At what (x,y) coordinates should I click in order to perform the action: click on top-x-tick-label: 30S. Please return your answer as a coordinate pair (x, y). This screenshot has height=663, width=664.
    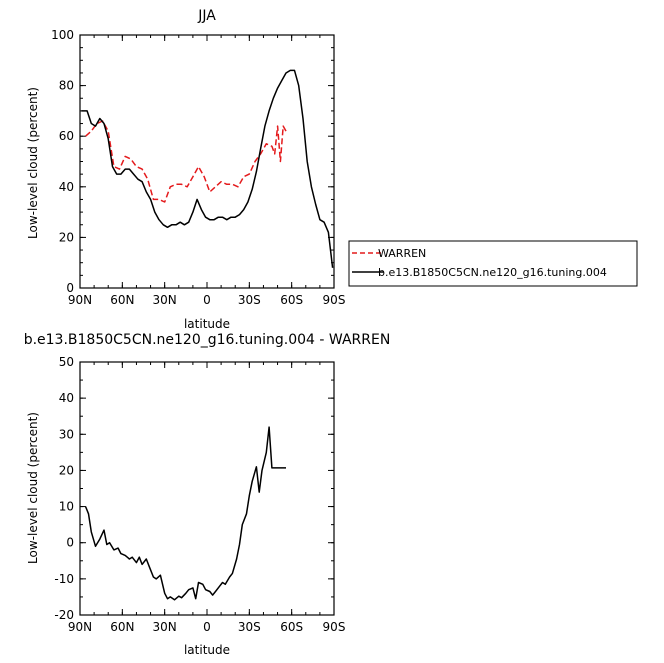
    Looking at the image, I should click on (249, 300).